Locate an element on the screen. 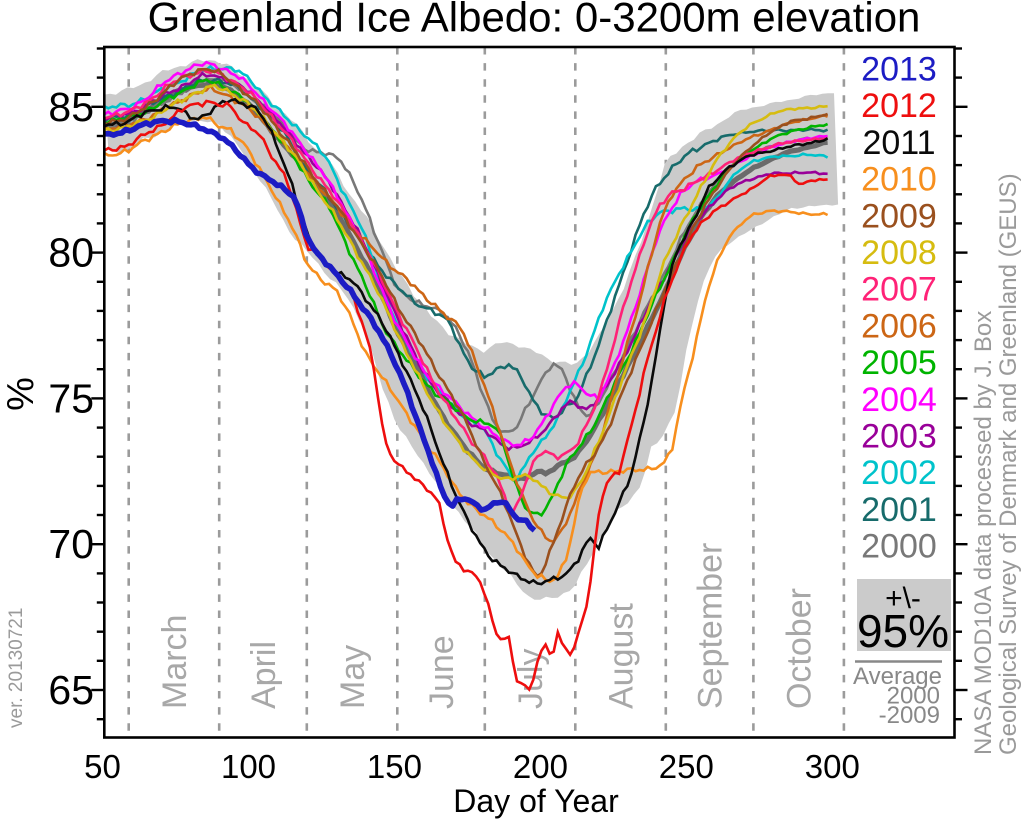 The image size is (1024, 825). svg-text: 2001 is located at coordinates (899, 510).